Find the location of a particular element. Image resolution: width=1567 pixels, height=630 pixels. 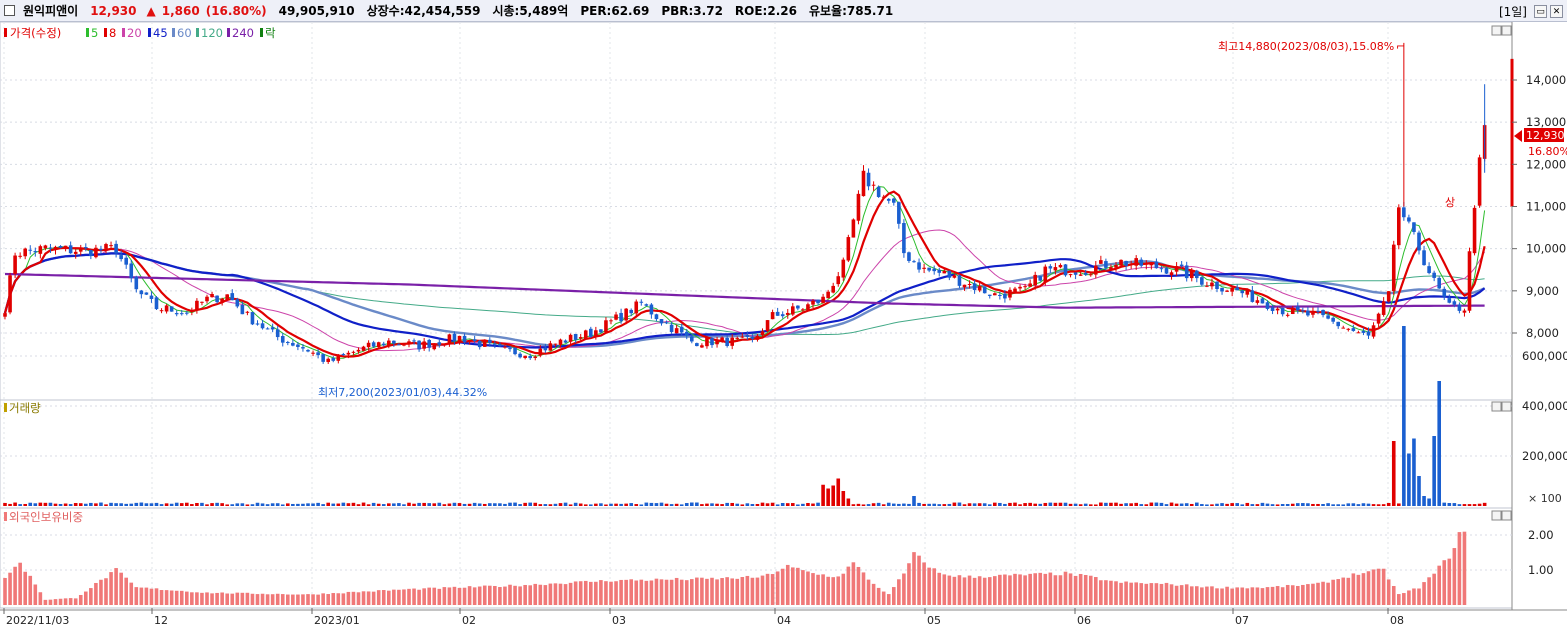

window-close-button: ✕ is located at coordinates (1556, 11).